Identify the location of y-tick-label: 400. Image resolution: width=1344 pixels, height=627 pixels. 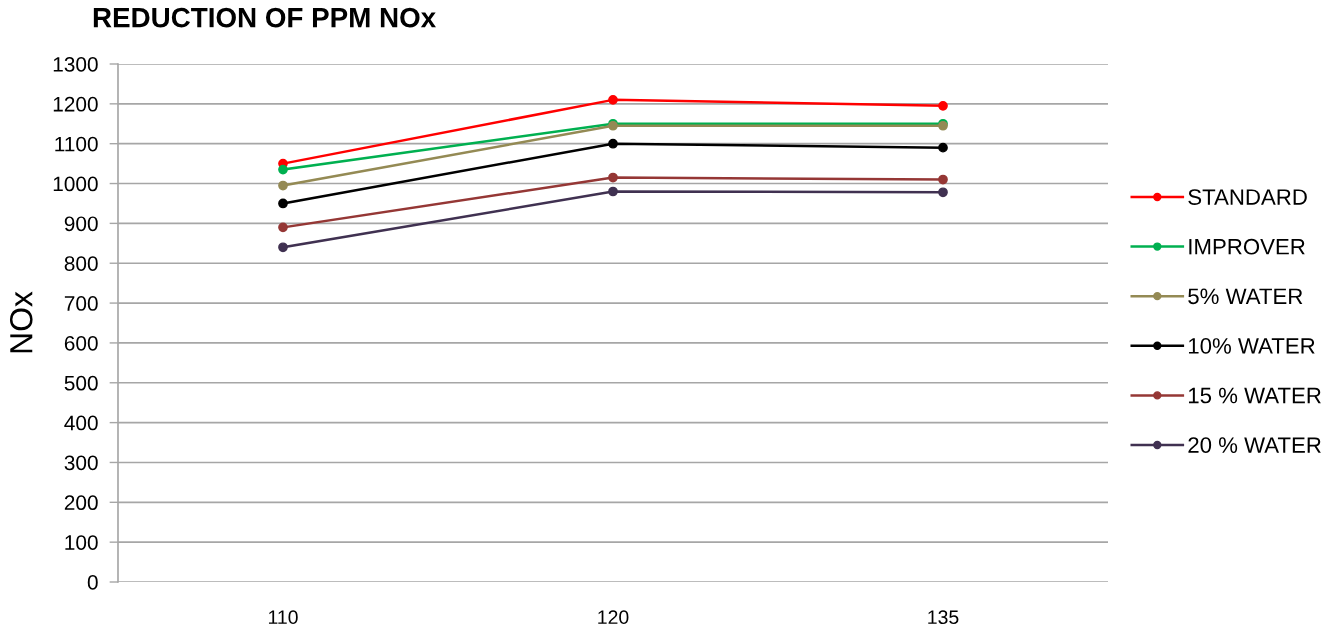
(81, 423).